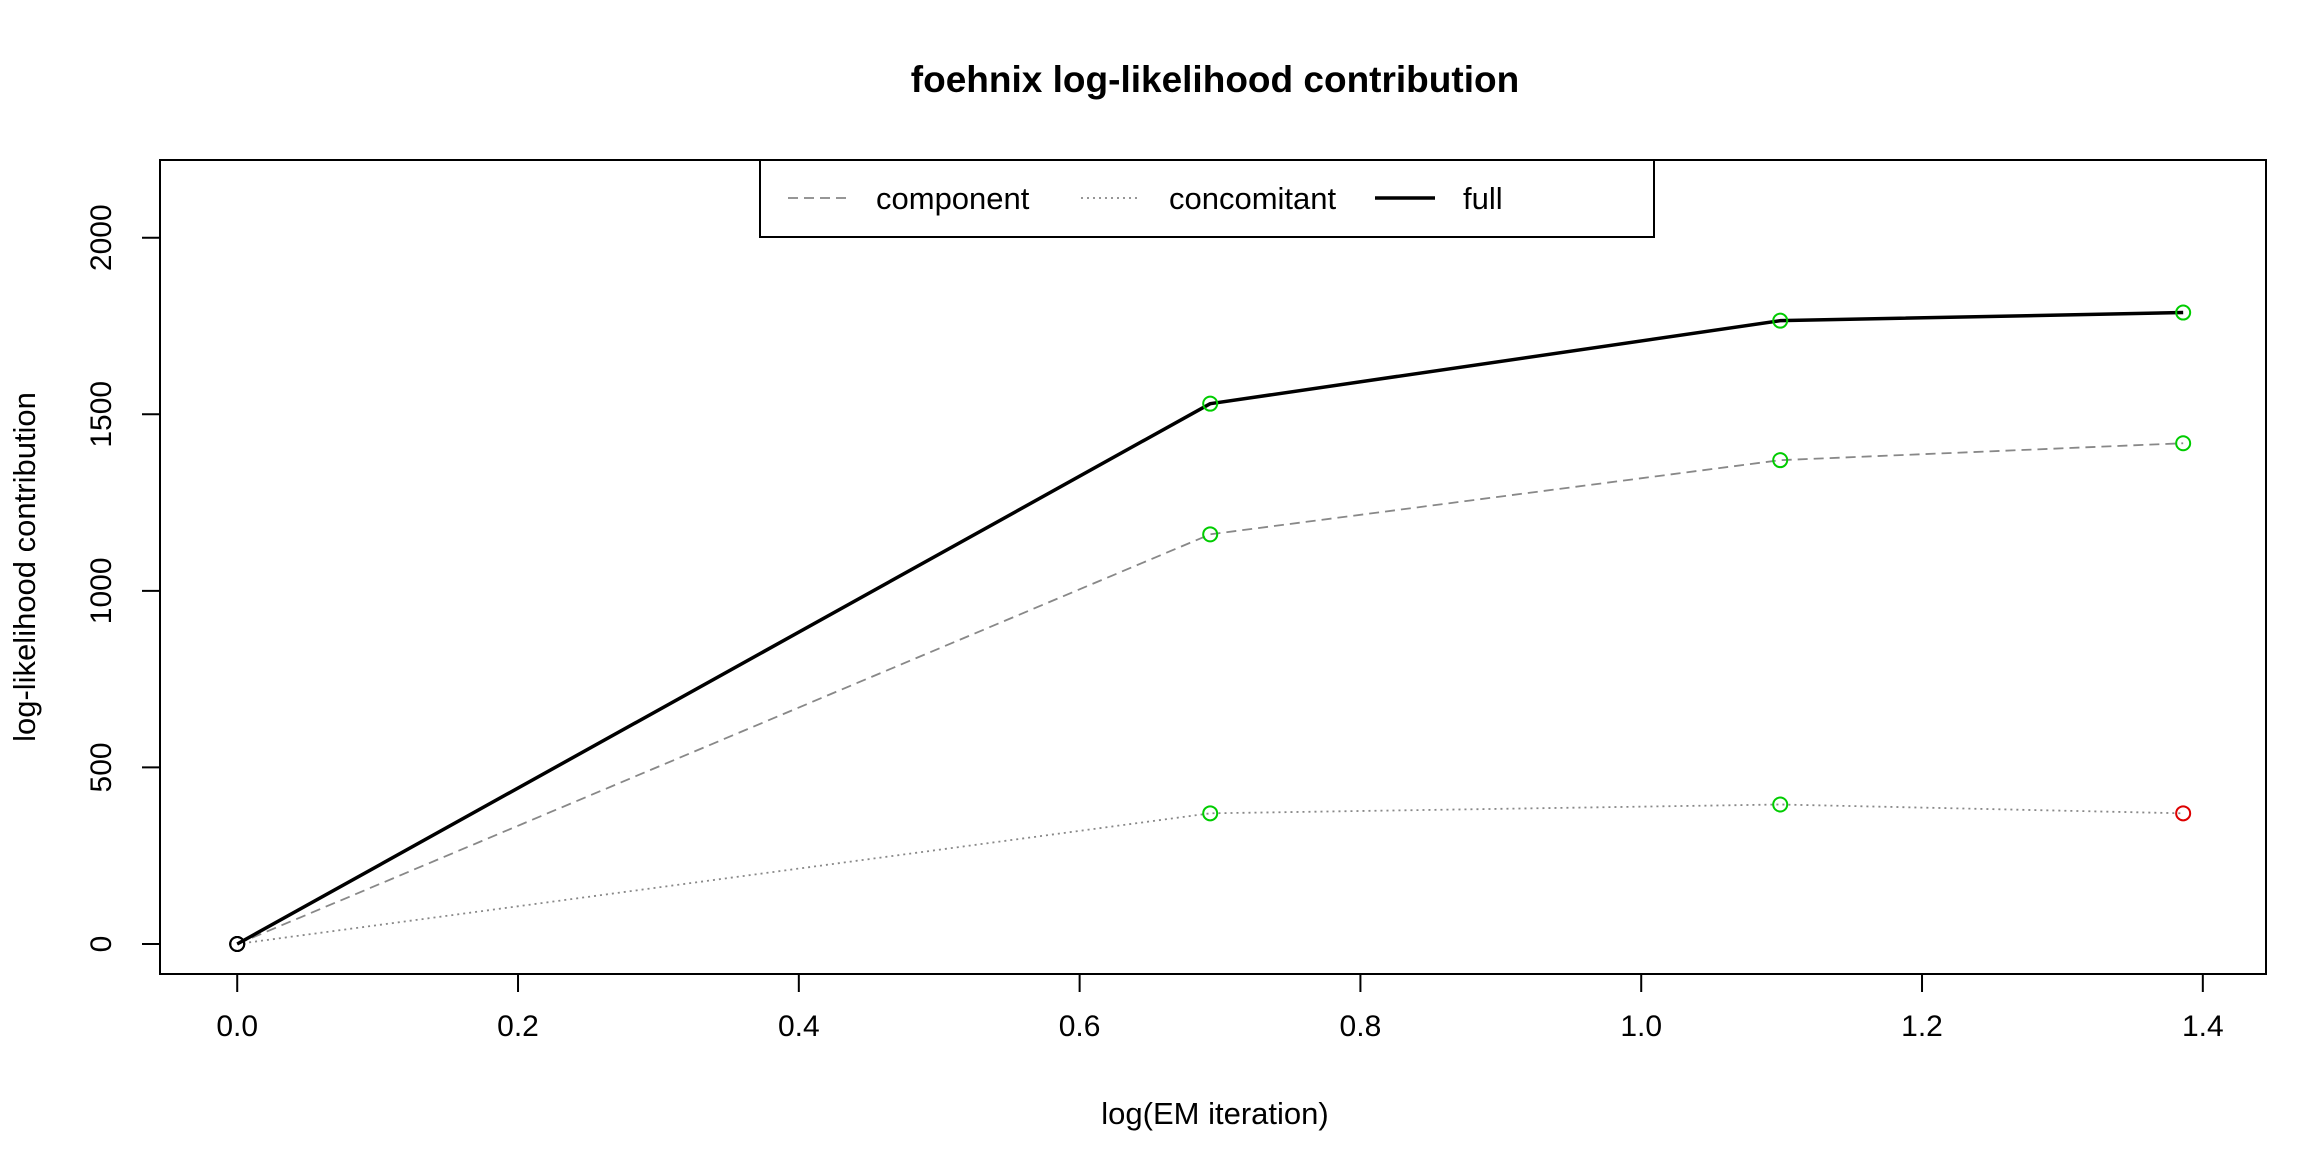 This screenshot has height=1152, width=2304. What do you see at coordinates (953, 198) in the screenshot?
I see `legend-label-component: component` at bounding box center [953, 198].